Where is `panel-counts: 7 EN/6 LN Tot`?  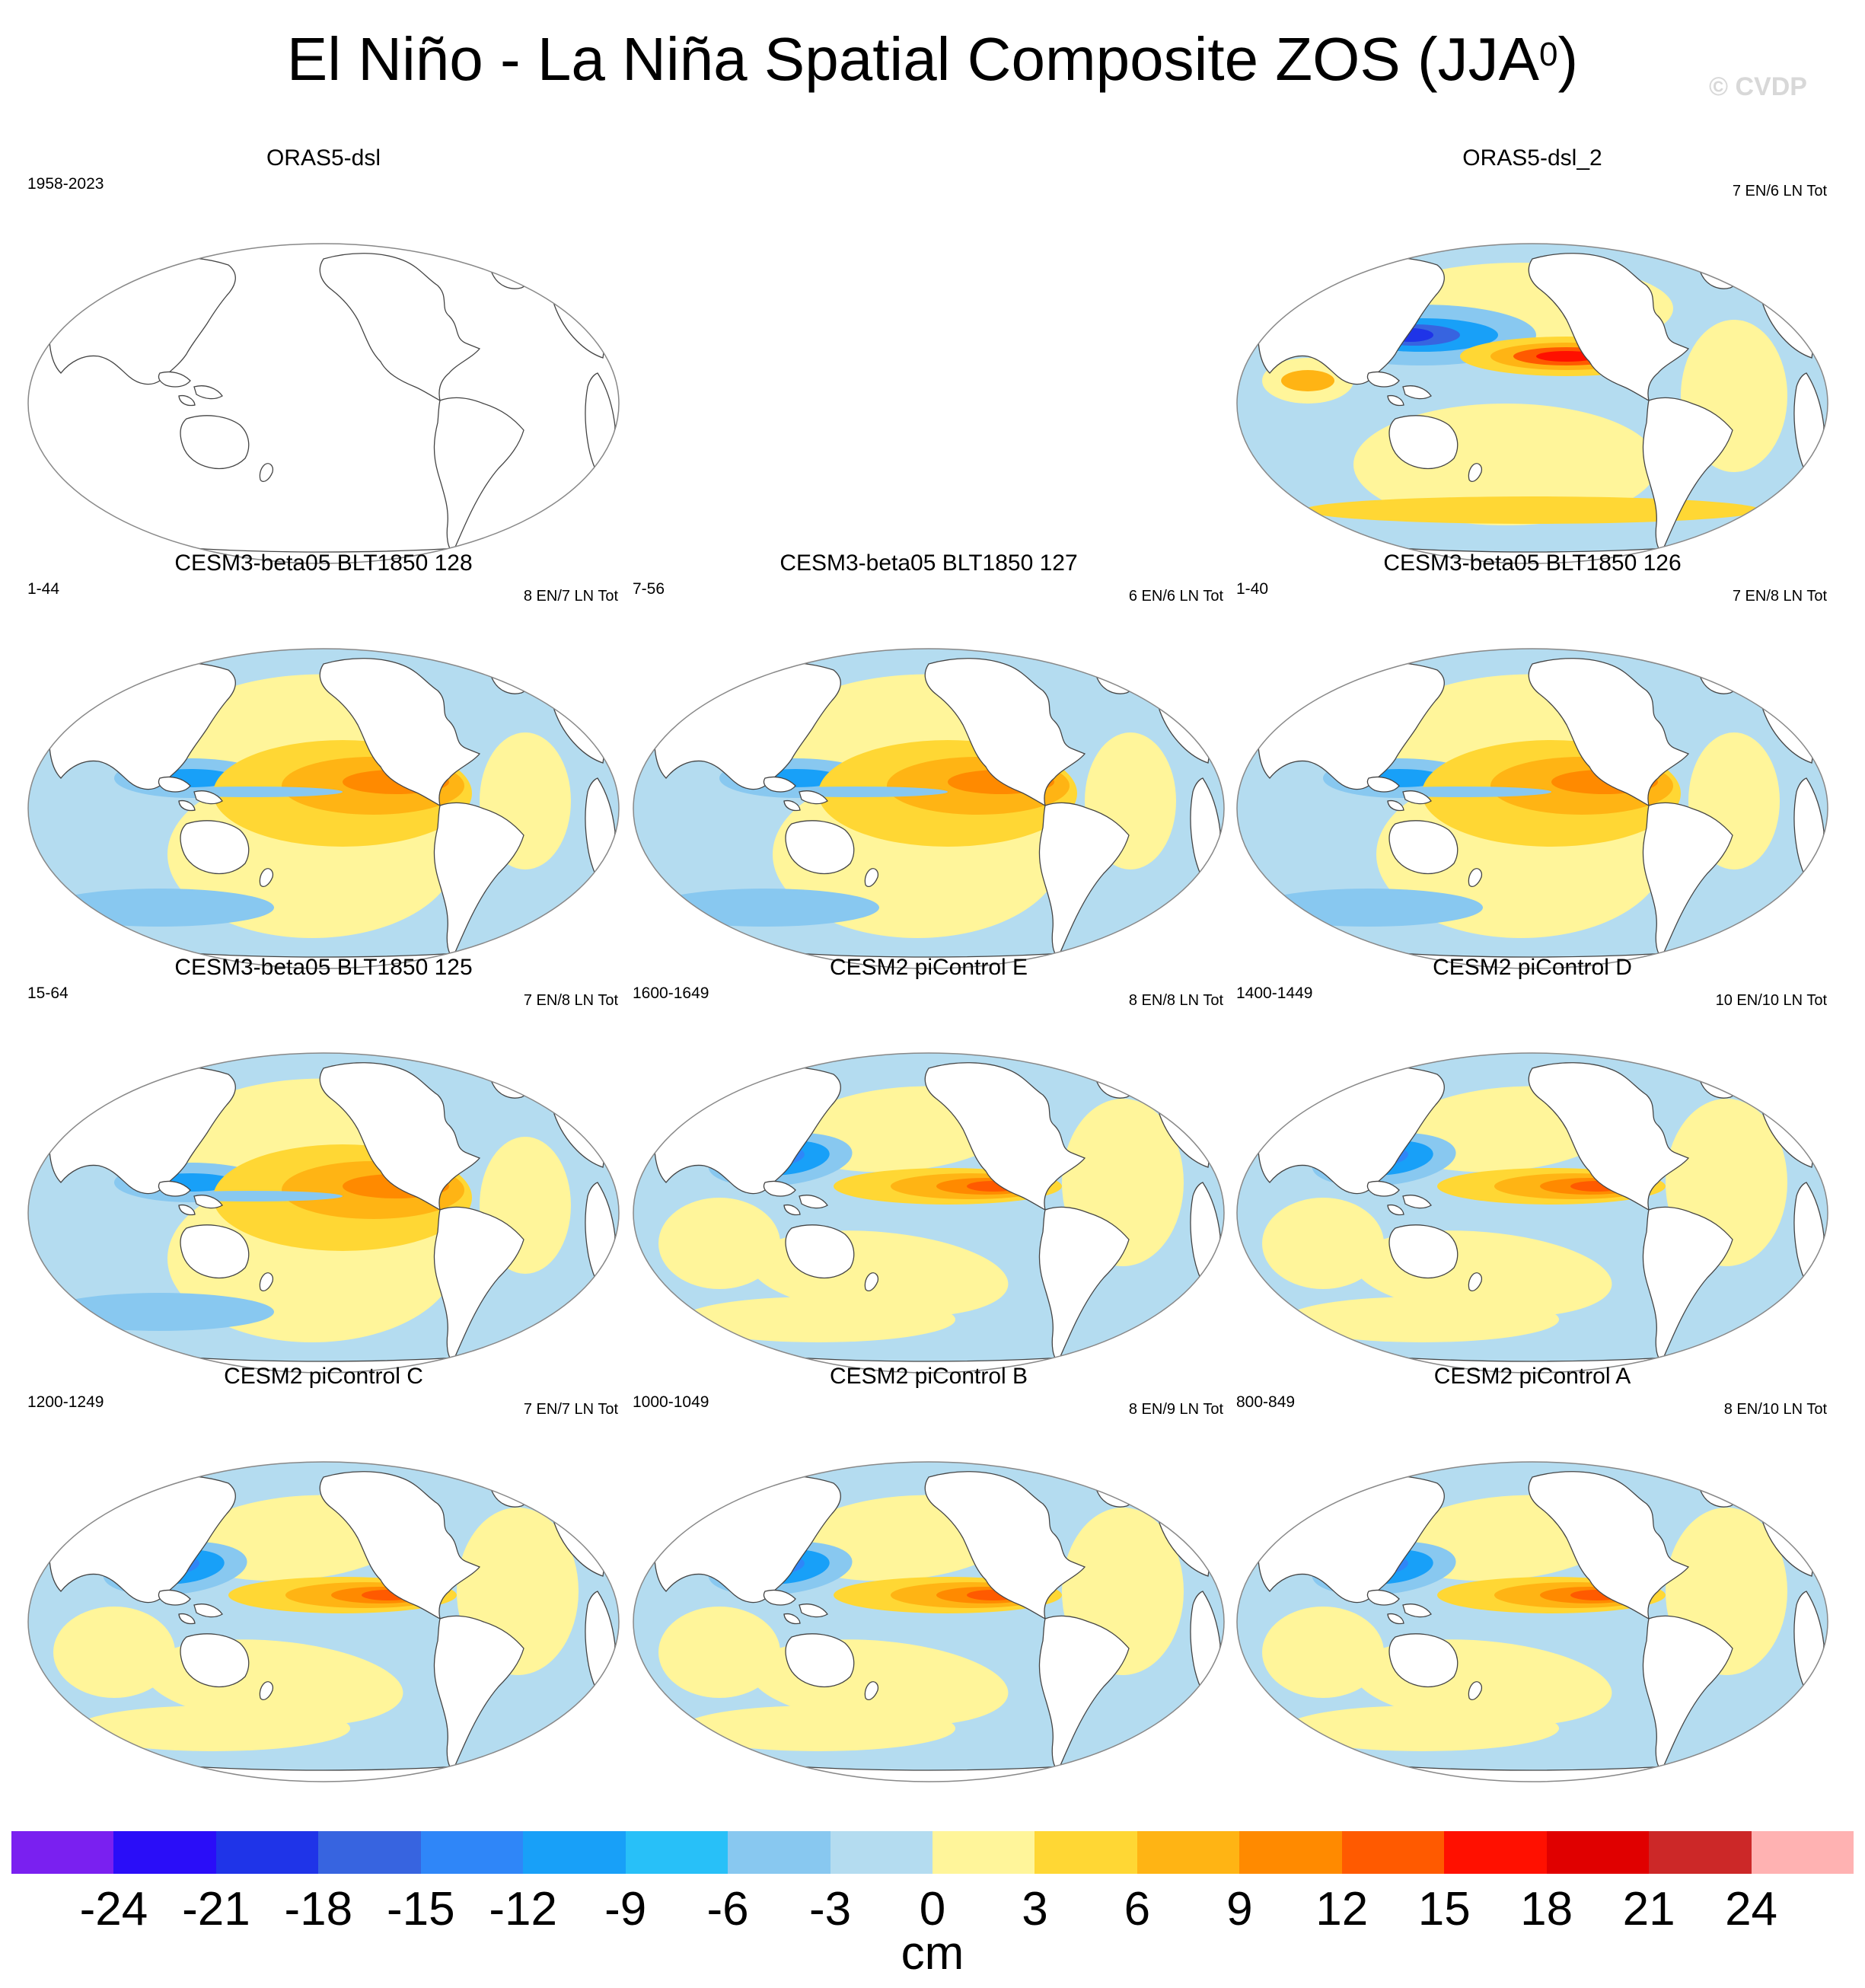 panel-counts: 7 EN/6 LN Tot is located at coordinates (1780, 191).